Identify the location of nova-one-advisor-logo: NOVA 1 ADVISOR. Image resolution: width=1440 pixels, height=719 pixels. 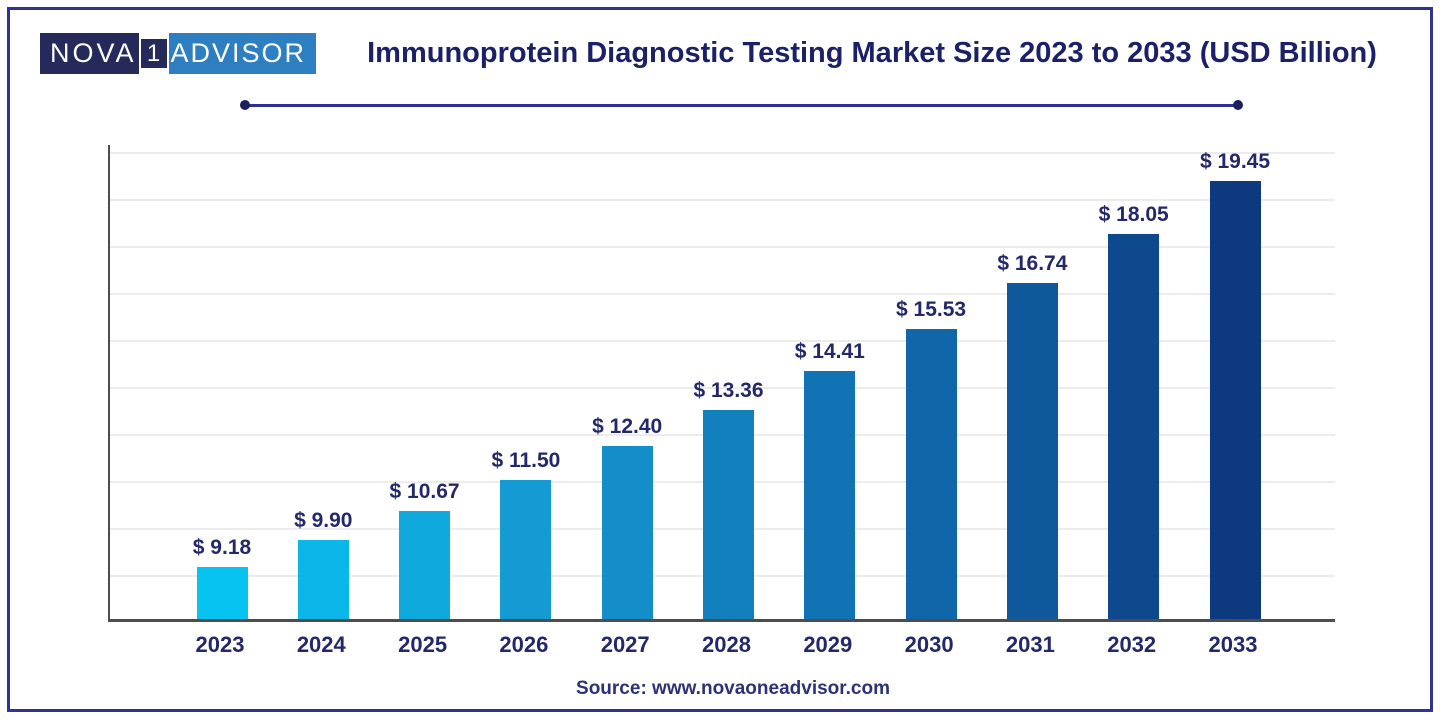
(178, 53).